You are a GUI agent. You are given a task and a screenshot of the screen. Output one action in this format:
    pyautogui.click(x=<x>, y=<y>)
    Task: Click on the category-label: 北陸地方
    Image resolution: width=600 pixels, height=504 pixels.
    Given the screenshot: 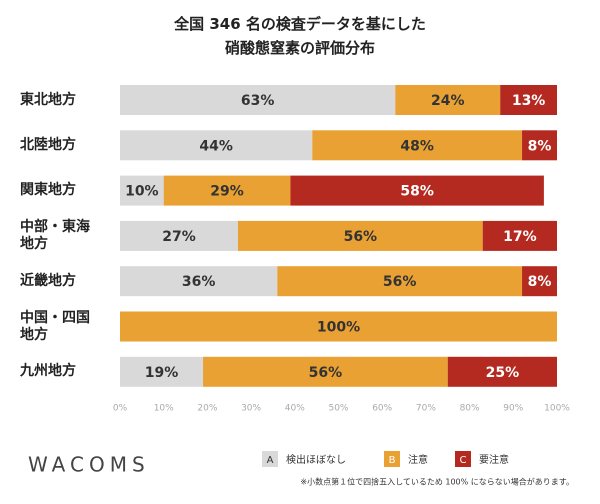 What is the action you would take?
    pyautogui.click(x=48, y=144)
    